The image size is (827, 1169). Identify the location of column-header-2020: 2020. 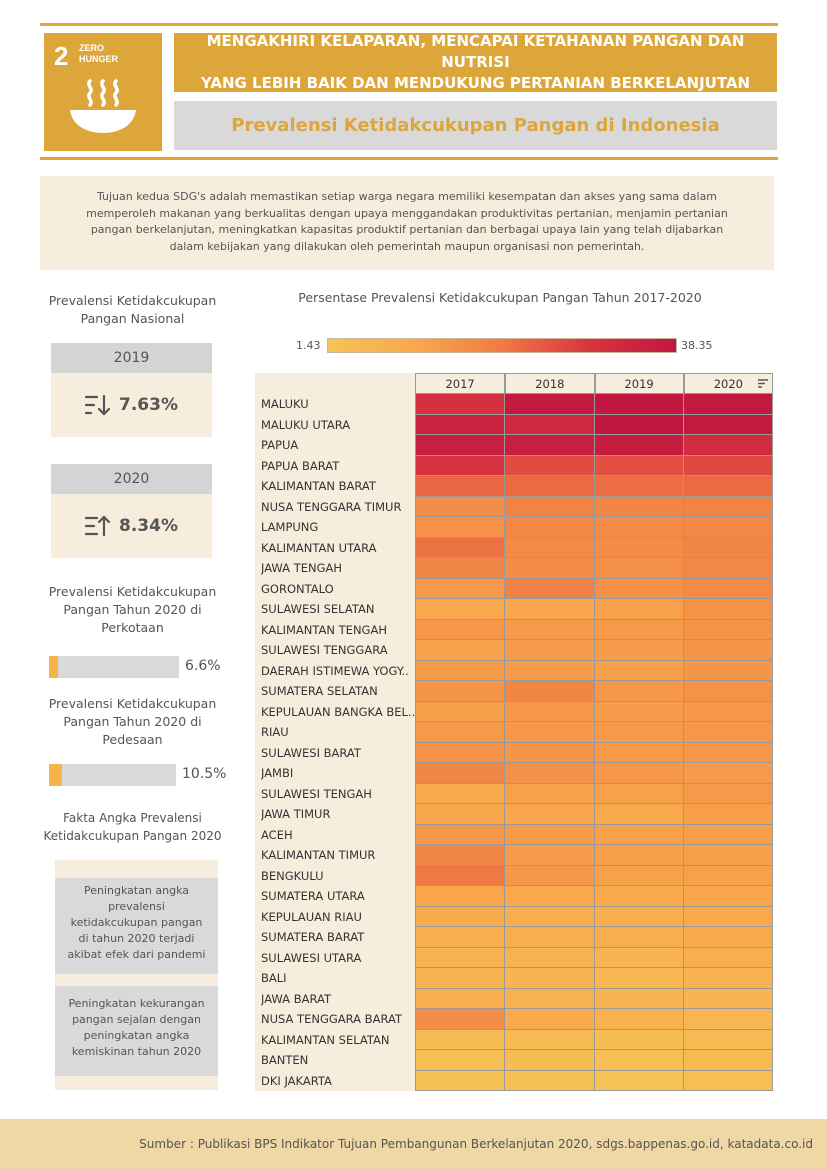
(728, 383).